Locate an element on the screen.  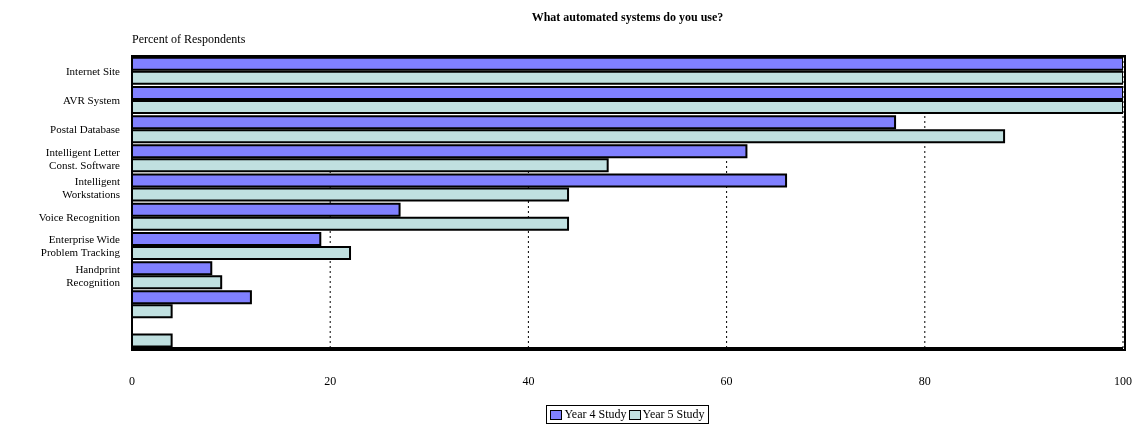
x-tick-label: 80 is located at coordinates (924, 380).